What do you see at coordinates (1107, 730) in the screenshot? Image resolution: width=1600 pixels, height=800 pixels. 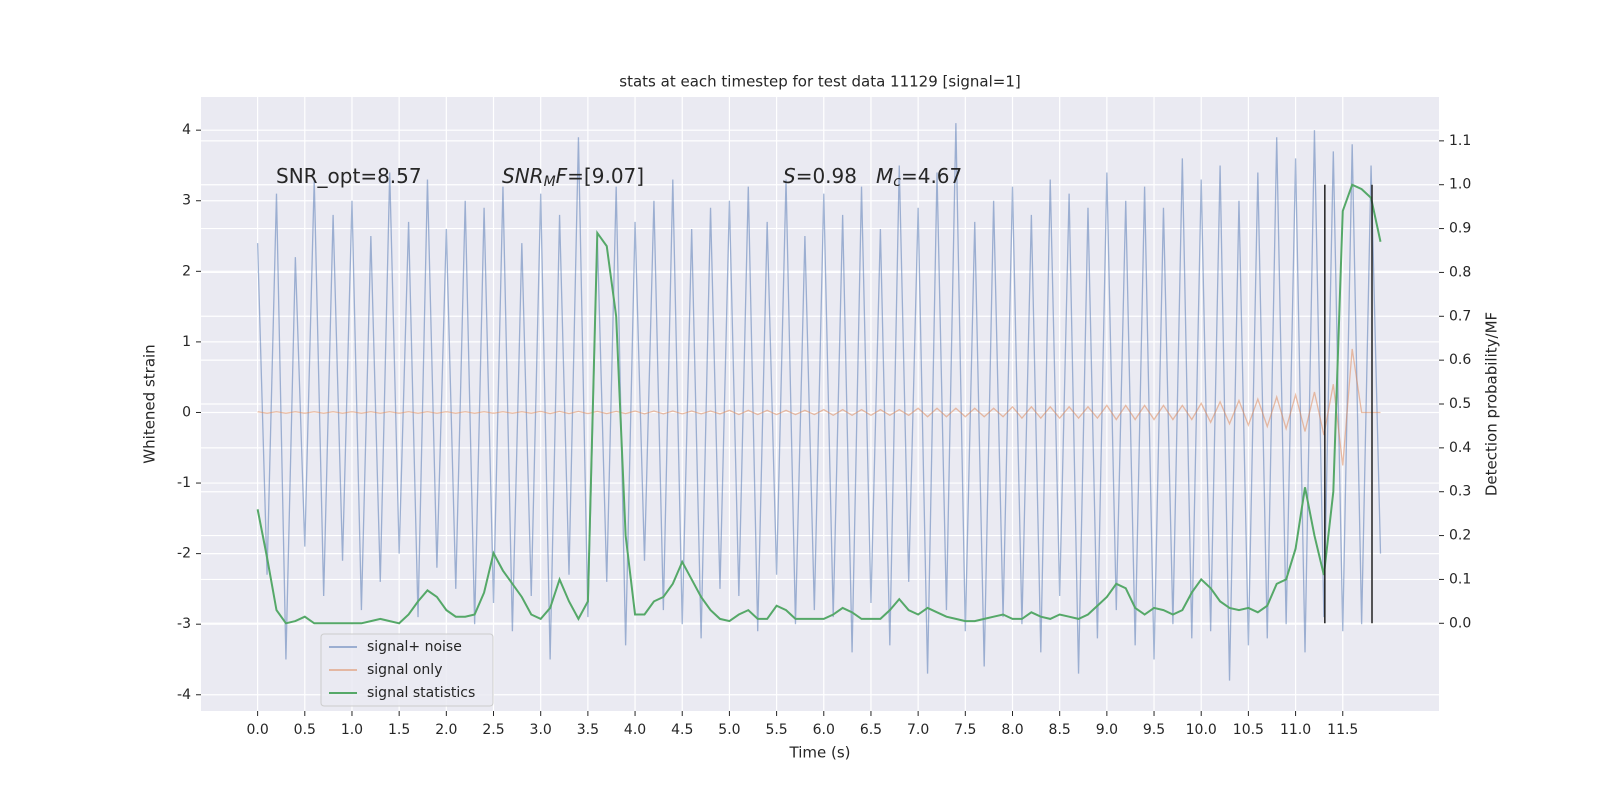 I see `x-tick-label: 9.0` at bounding box center [1107, 730].